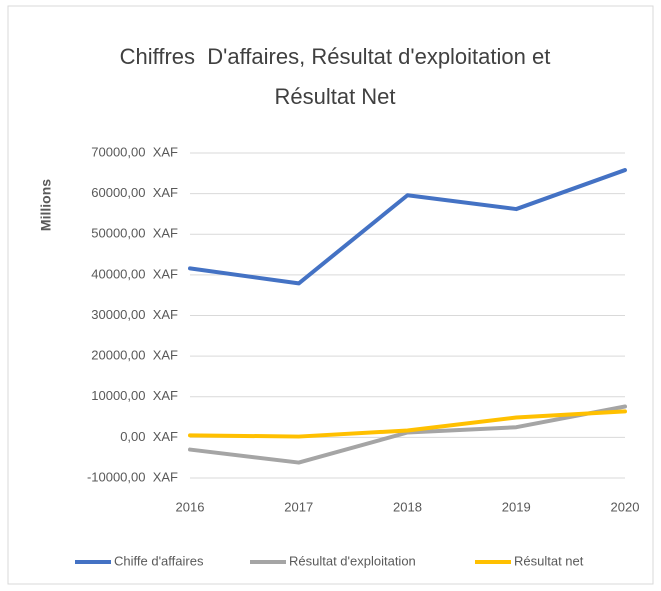  What do you see at coordinates (407, 506) in the screenshot?
I see `x-tick-label: 2018` at bounding box center [407, 506].